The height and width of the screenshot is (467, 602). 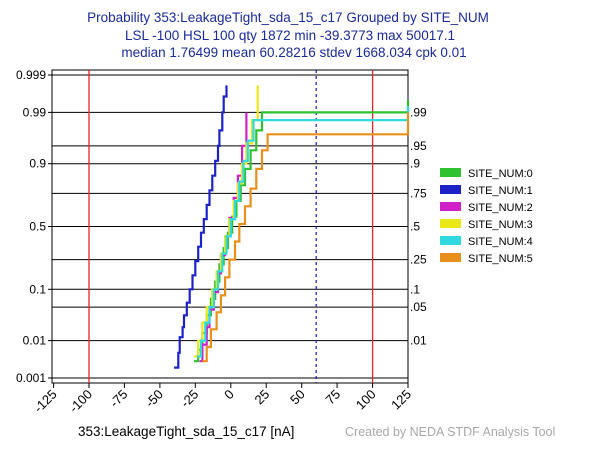 I want to click on x-tick-label: 75, so click(x=332, y=397).